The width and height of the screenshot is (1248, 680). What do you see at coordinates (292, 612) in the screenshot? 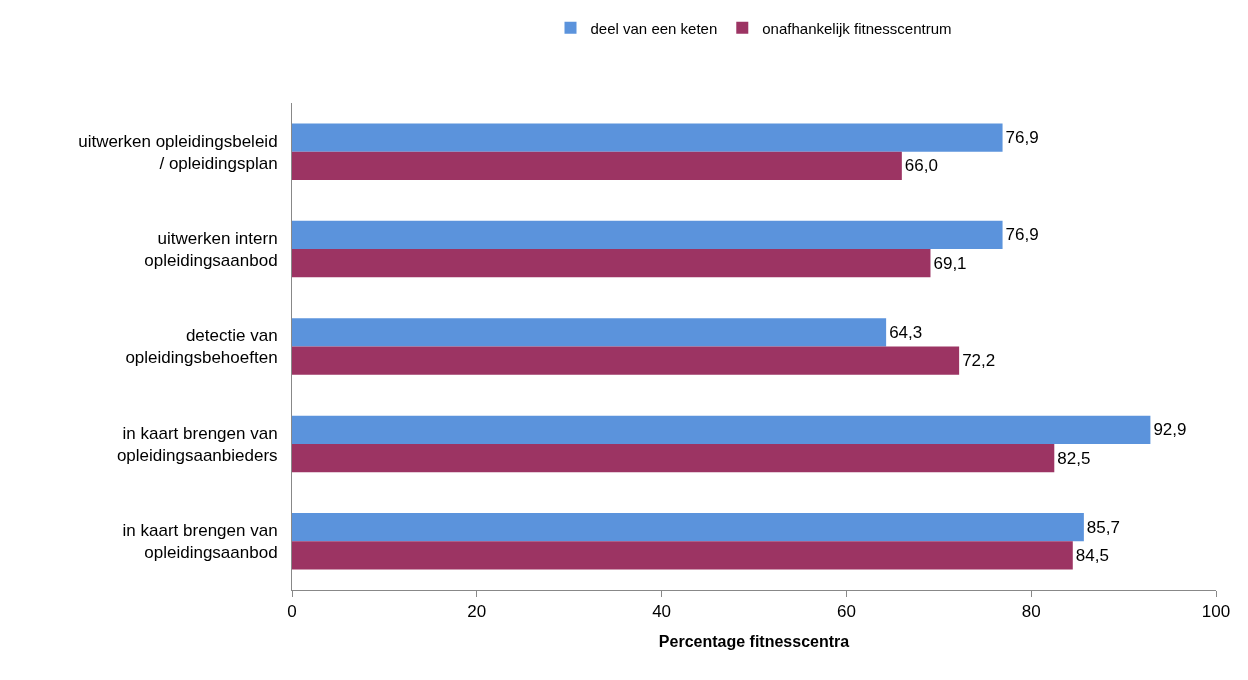
I see `x-tick-label: 0` at bounding box center [292, 612].